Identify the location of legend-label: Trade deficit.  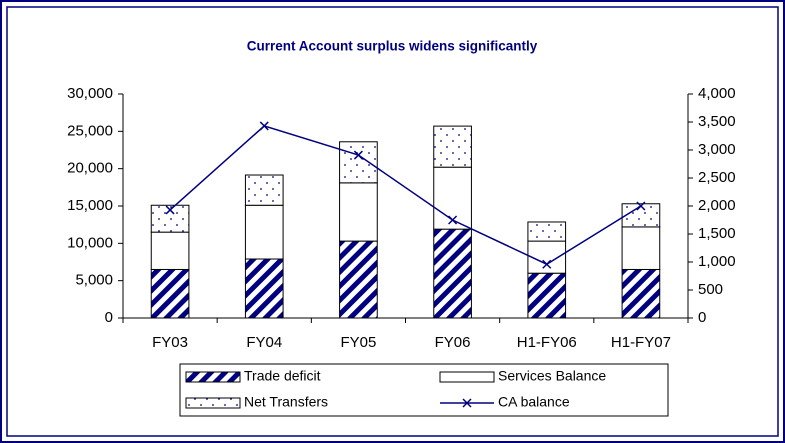
(282, 376).